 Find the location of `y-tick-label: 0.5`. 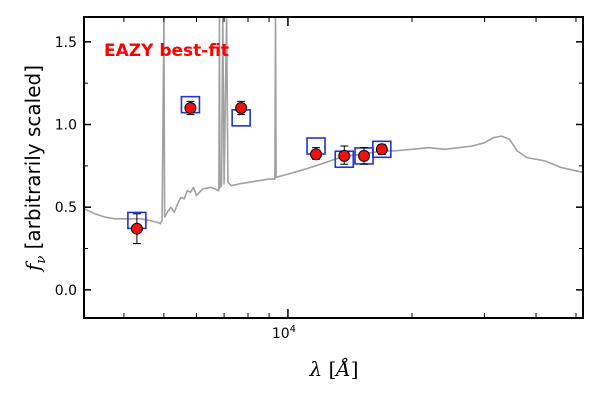

y-tick-label: 0.5 is located at coordinates (66, 208).